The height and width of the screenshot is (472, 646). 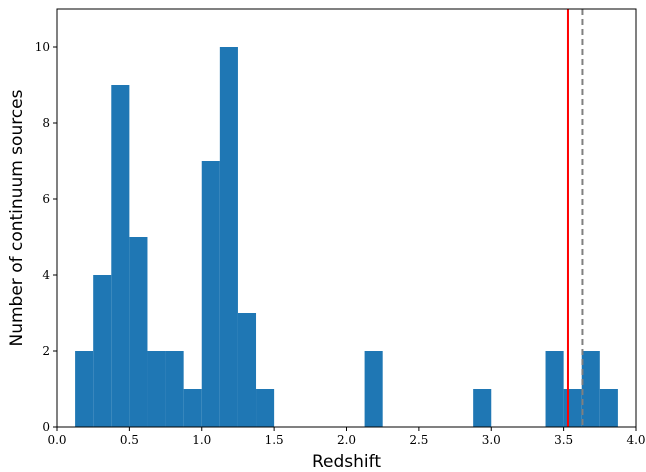 I want to click on x-tick-label: 2.5, so click(x=418, y=440).